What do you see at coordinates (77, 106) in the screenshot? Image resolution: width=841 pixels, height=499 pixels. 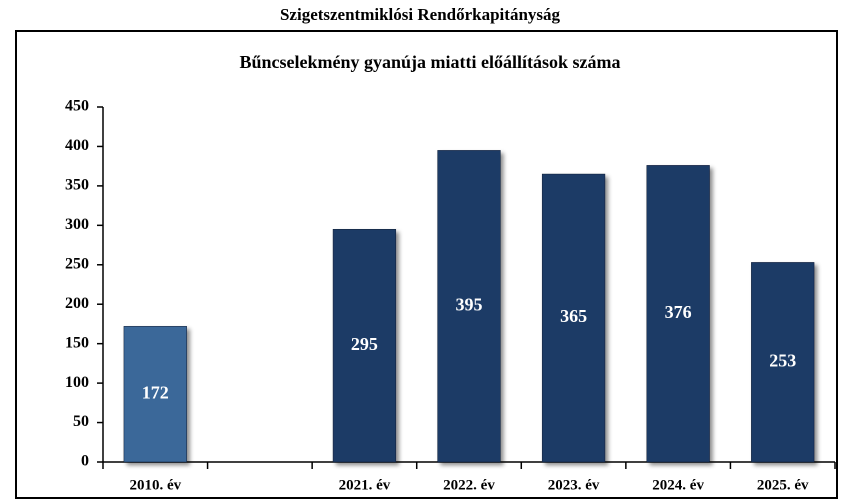 I see `y-tick-label: 450` at bounding box center [77, 106].